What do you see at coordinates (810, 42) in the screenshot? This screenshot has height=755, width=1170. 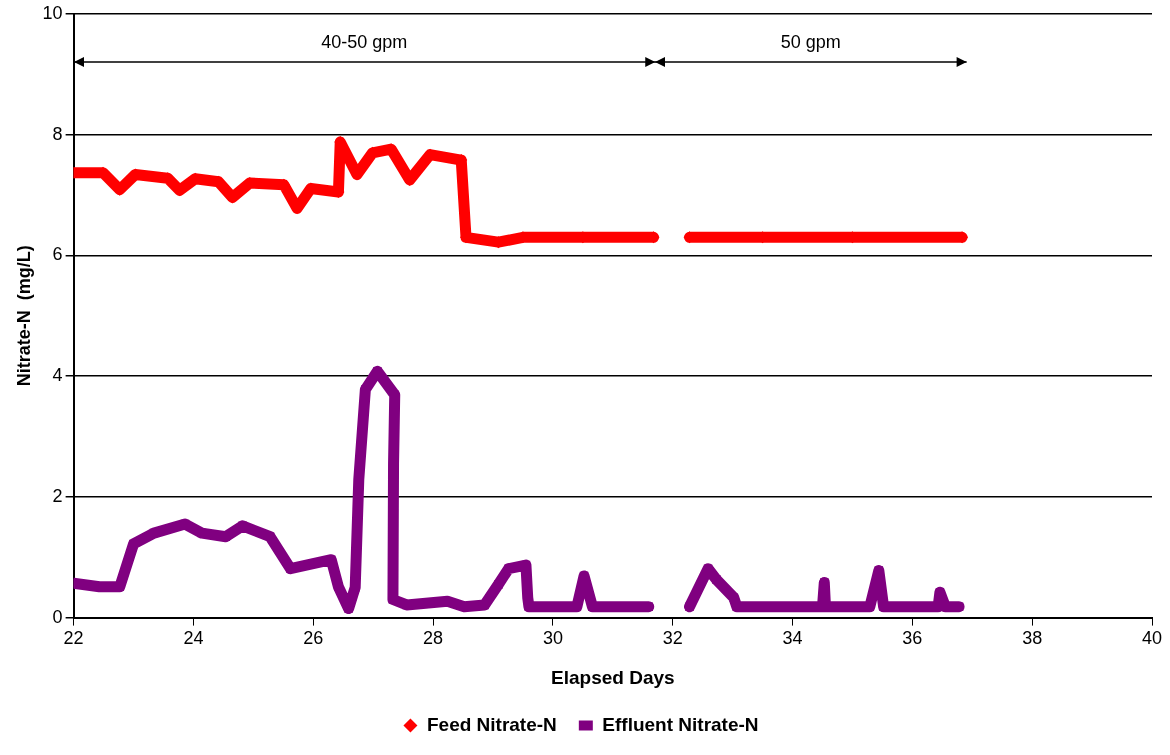 I see `annotation: 50 gpm` at bounding box center [810, 42].